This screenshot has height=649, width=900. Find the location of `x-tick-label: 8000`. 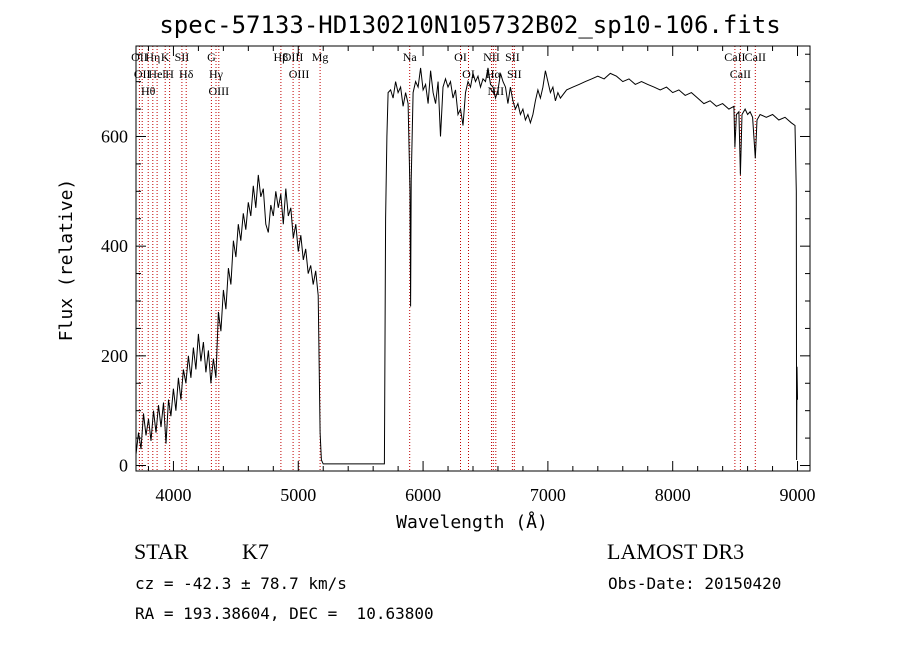

x-tick-label: 8000 is located at coordinates (673, 495).